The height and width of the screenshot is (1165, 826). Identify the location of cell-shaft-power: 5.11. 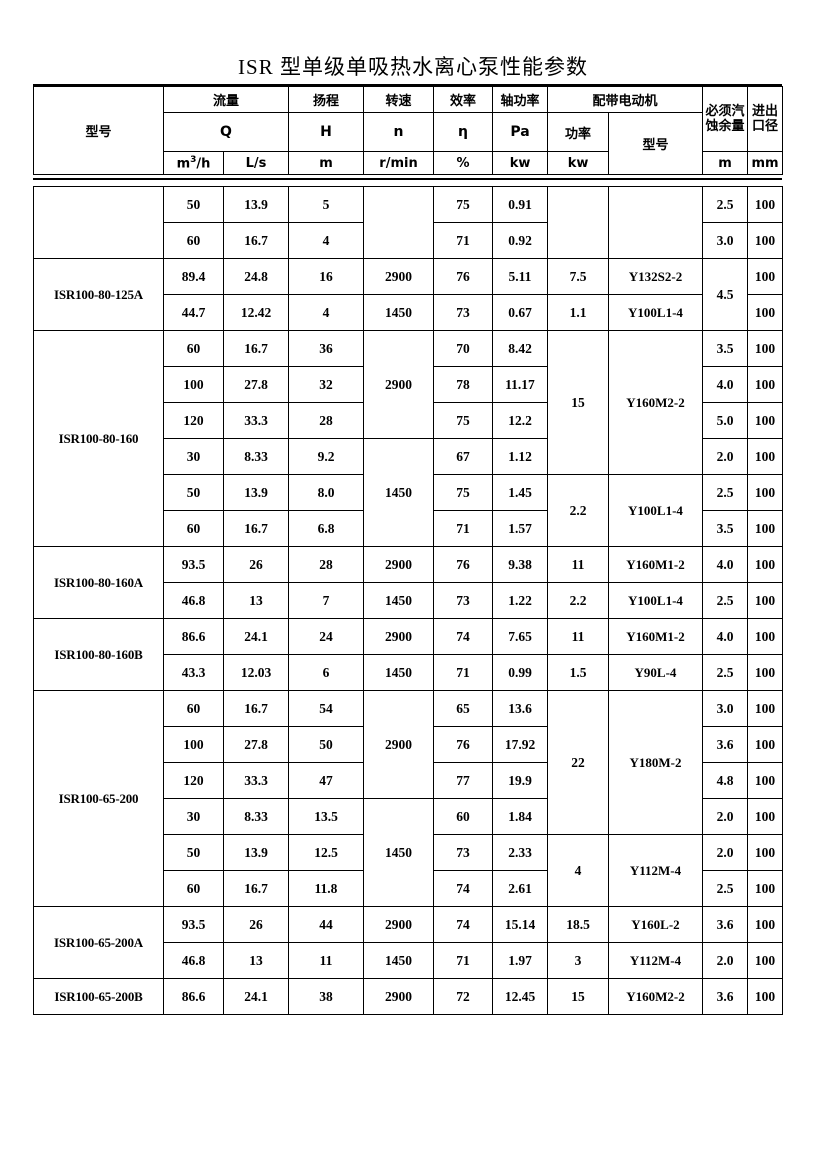
(520, 276).